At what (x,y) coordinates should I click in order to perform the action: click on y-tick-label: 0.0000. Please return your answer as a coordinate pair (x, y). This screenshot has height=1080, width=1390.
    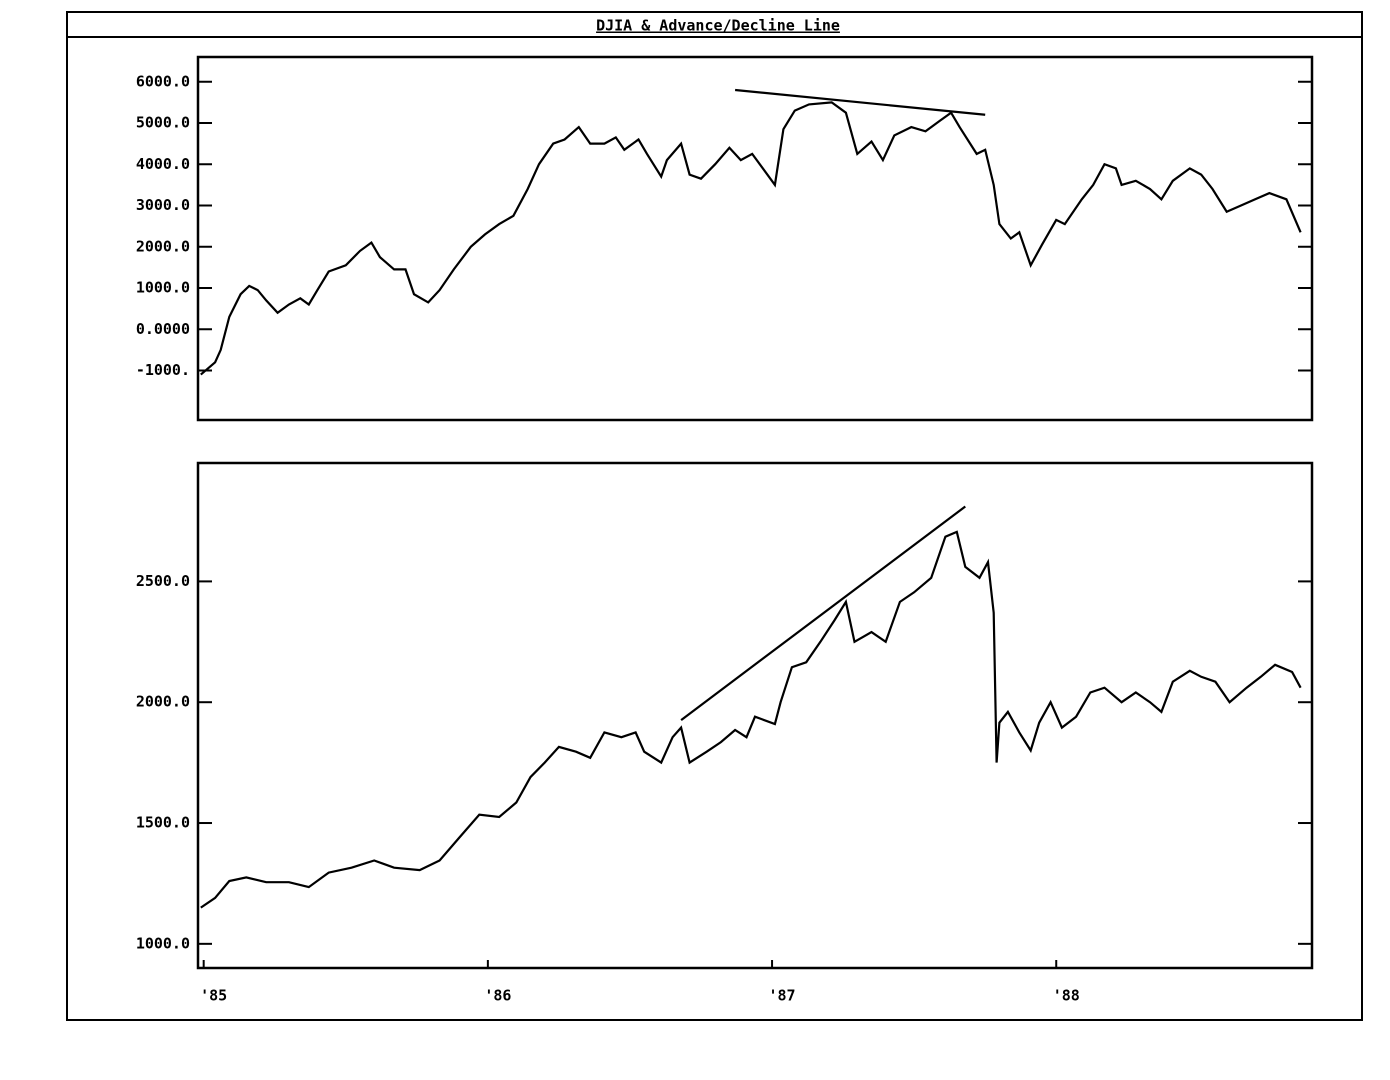
    Looking at the image, I should click on (163, 329).